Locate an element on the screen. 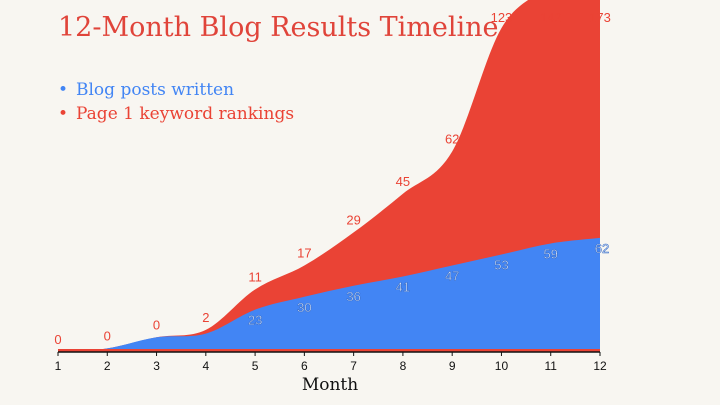 This screenshot has height=405, width=720. legend-item-rankings: • Page 1 keyword rankings is located at coordinates (176, 114).